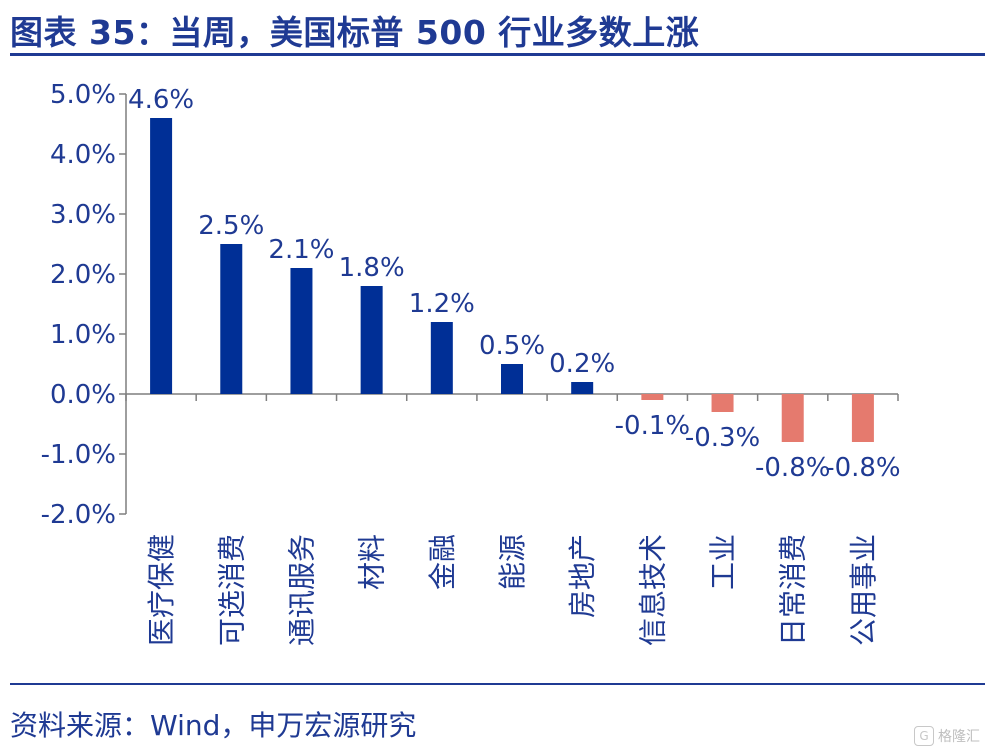 This screenshot has width=990, height=752. What do you see at coordinates (213, 725) in the screenshot?
I see `source-note: 资料来源：Wind，申万宏源研究` at bounding box center [213, 725].